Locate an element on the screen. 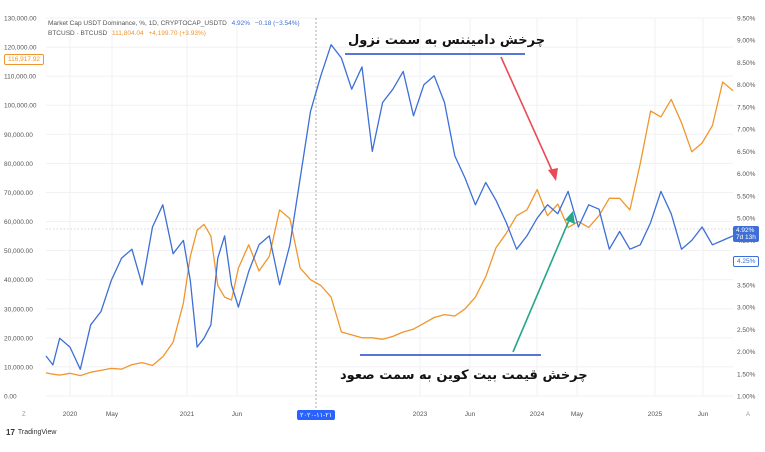 Image resolution: width=765 pixels, height=452 pixels. x-axis-tick: 2023 is located at coordinates (420, 414).